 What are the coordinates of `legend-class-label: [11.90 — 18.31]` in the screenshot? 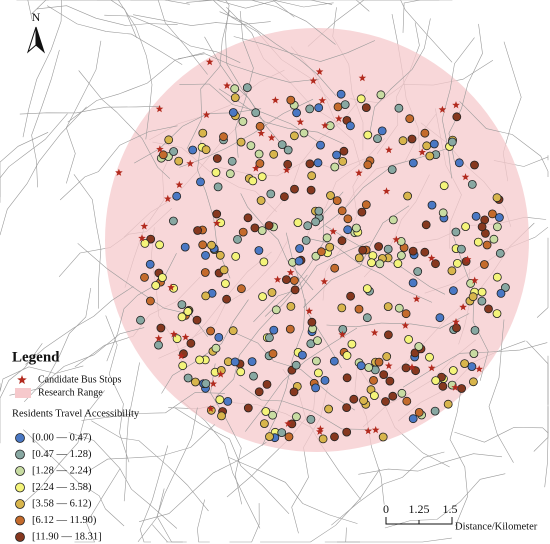 It's located at (67, 536).